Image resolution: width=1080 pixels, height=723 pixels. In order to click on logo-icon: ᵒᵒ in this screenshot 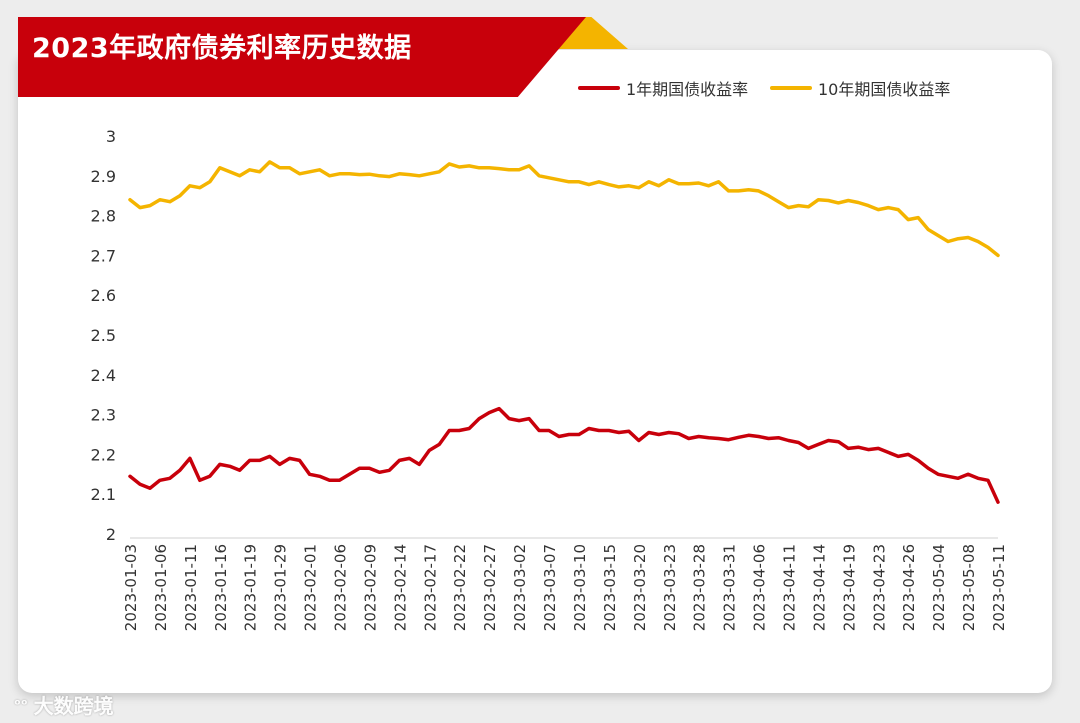, I will do `click(21, 704)`.